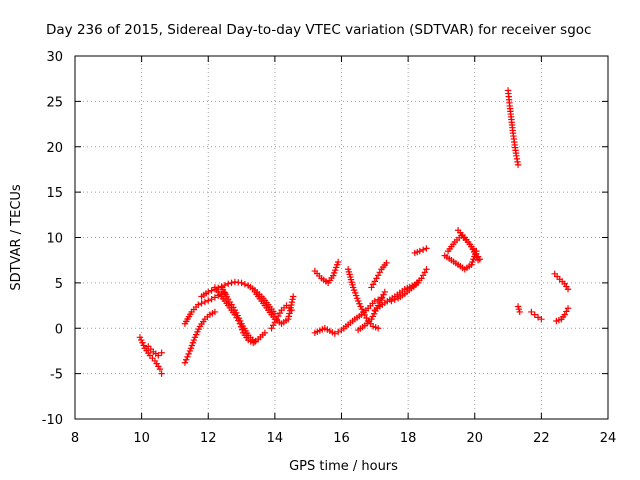 The image size is (640, 480). Describe the element at coordinates (54, 57) in the screenshot. I see `y-tick-label: 30` at that location.